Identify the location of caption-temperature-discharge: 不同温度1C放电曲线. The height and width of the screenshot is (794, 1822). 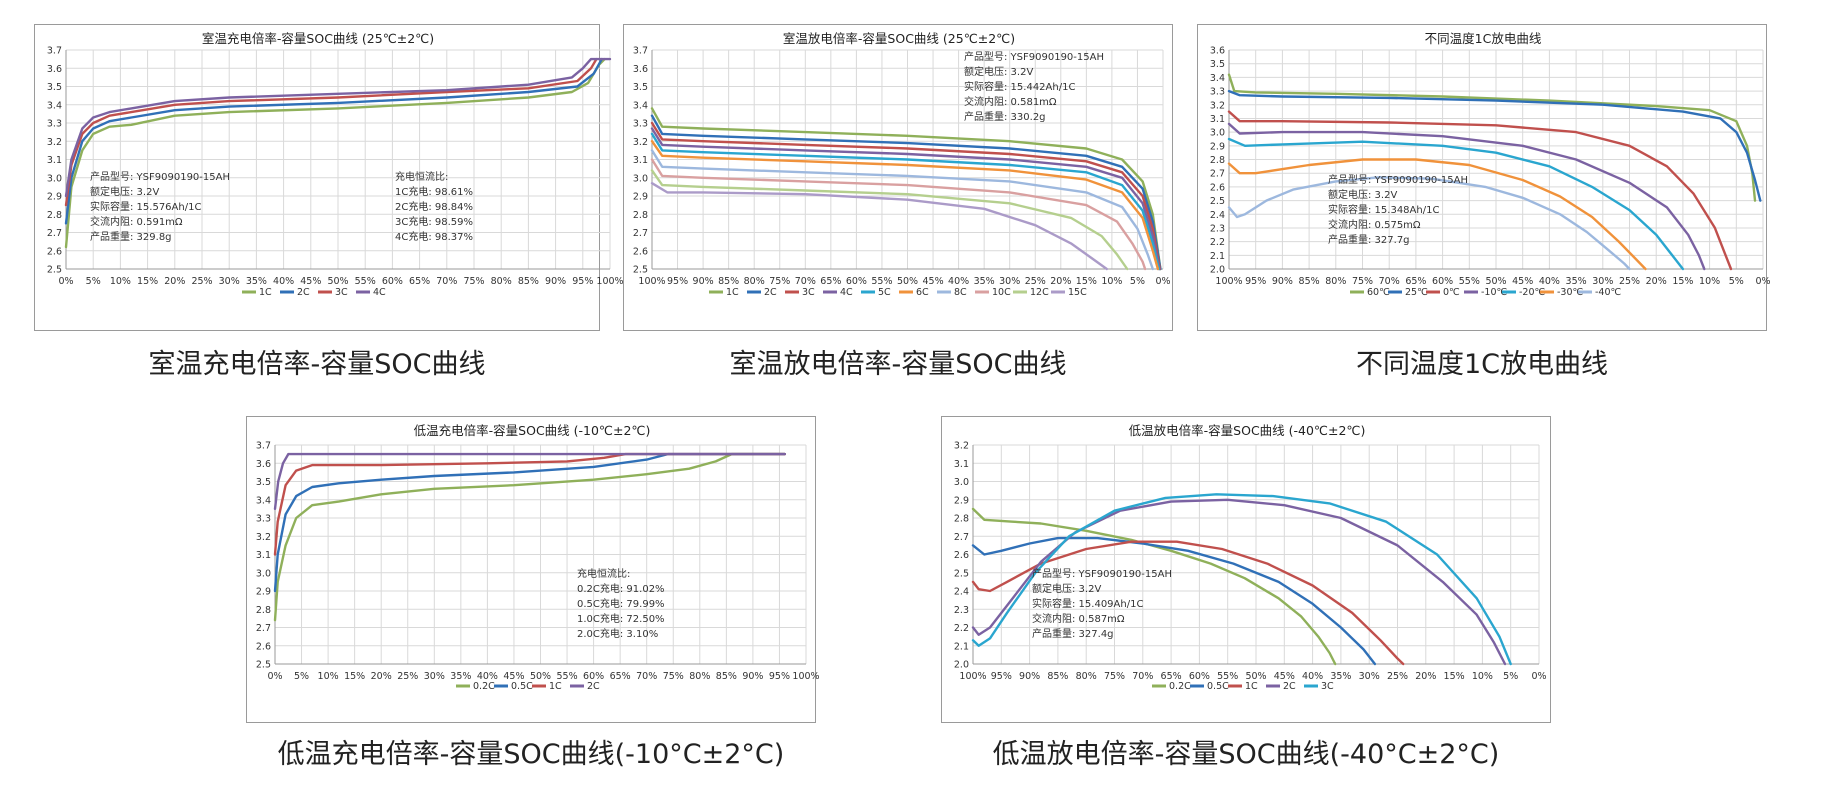
(1482, 364).